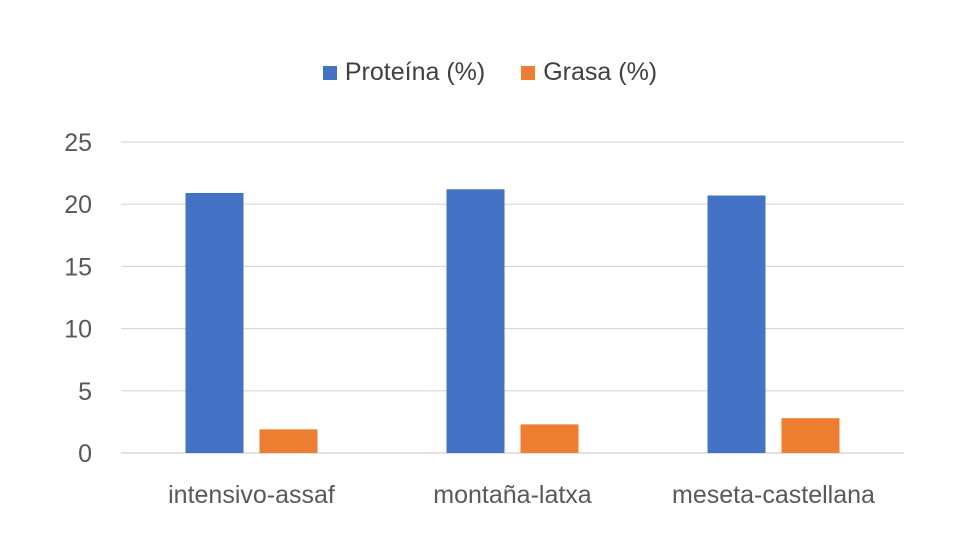  What do you see at coordinates (415, 72) in the screenshot?
I see `legend-label-proteina: Proteína (%)` at bounding box center [415, 72].